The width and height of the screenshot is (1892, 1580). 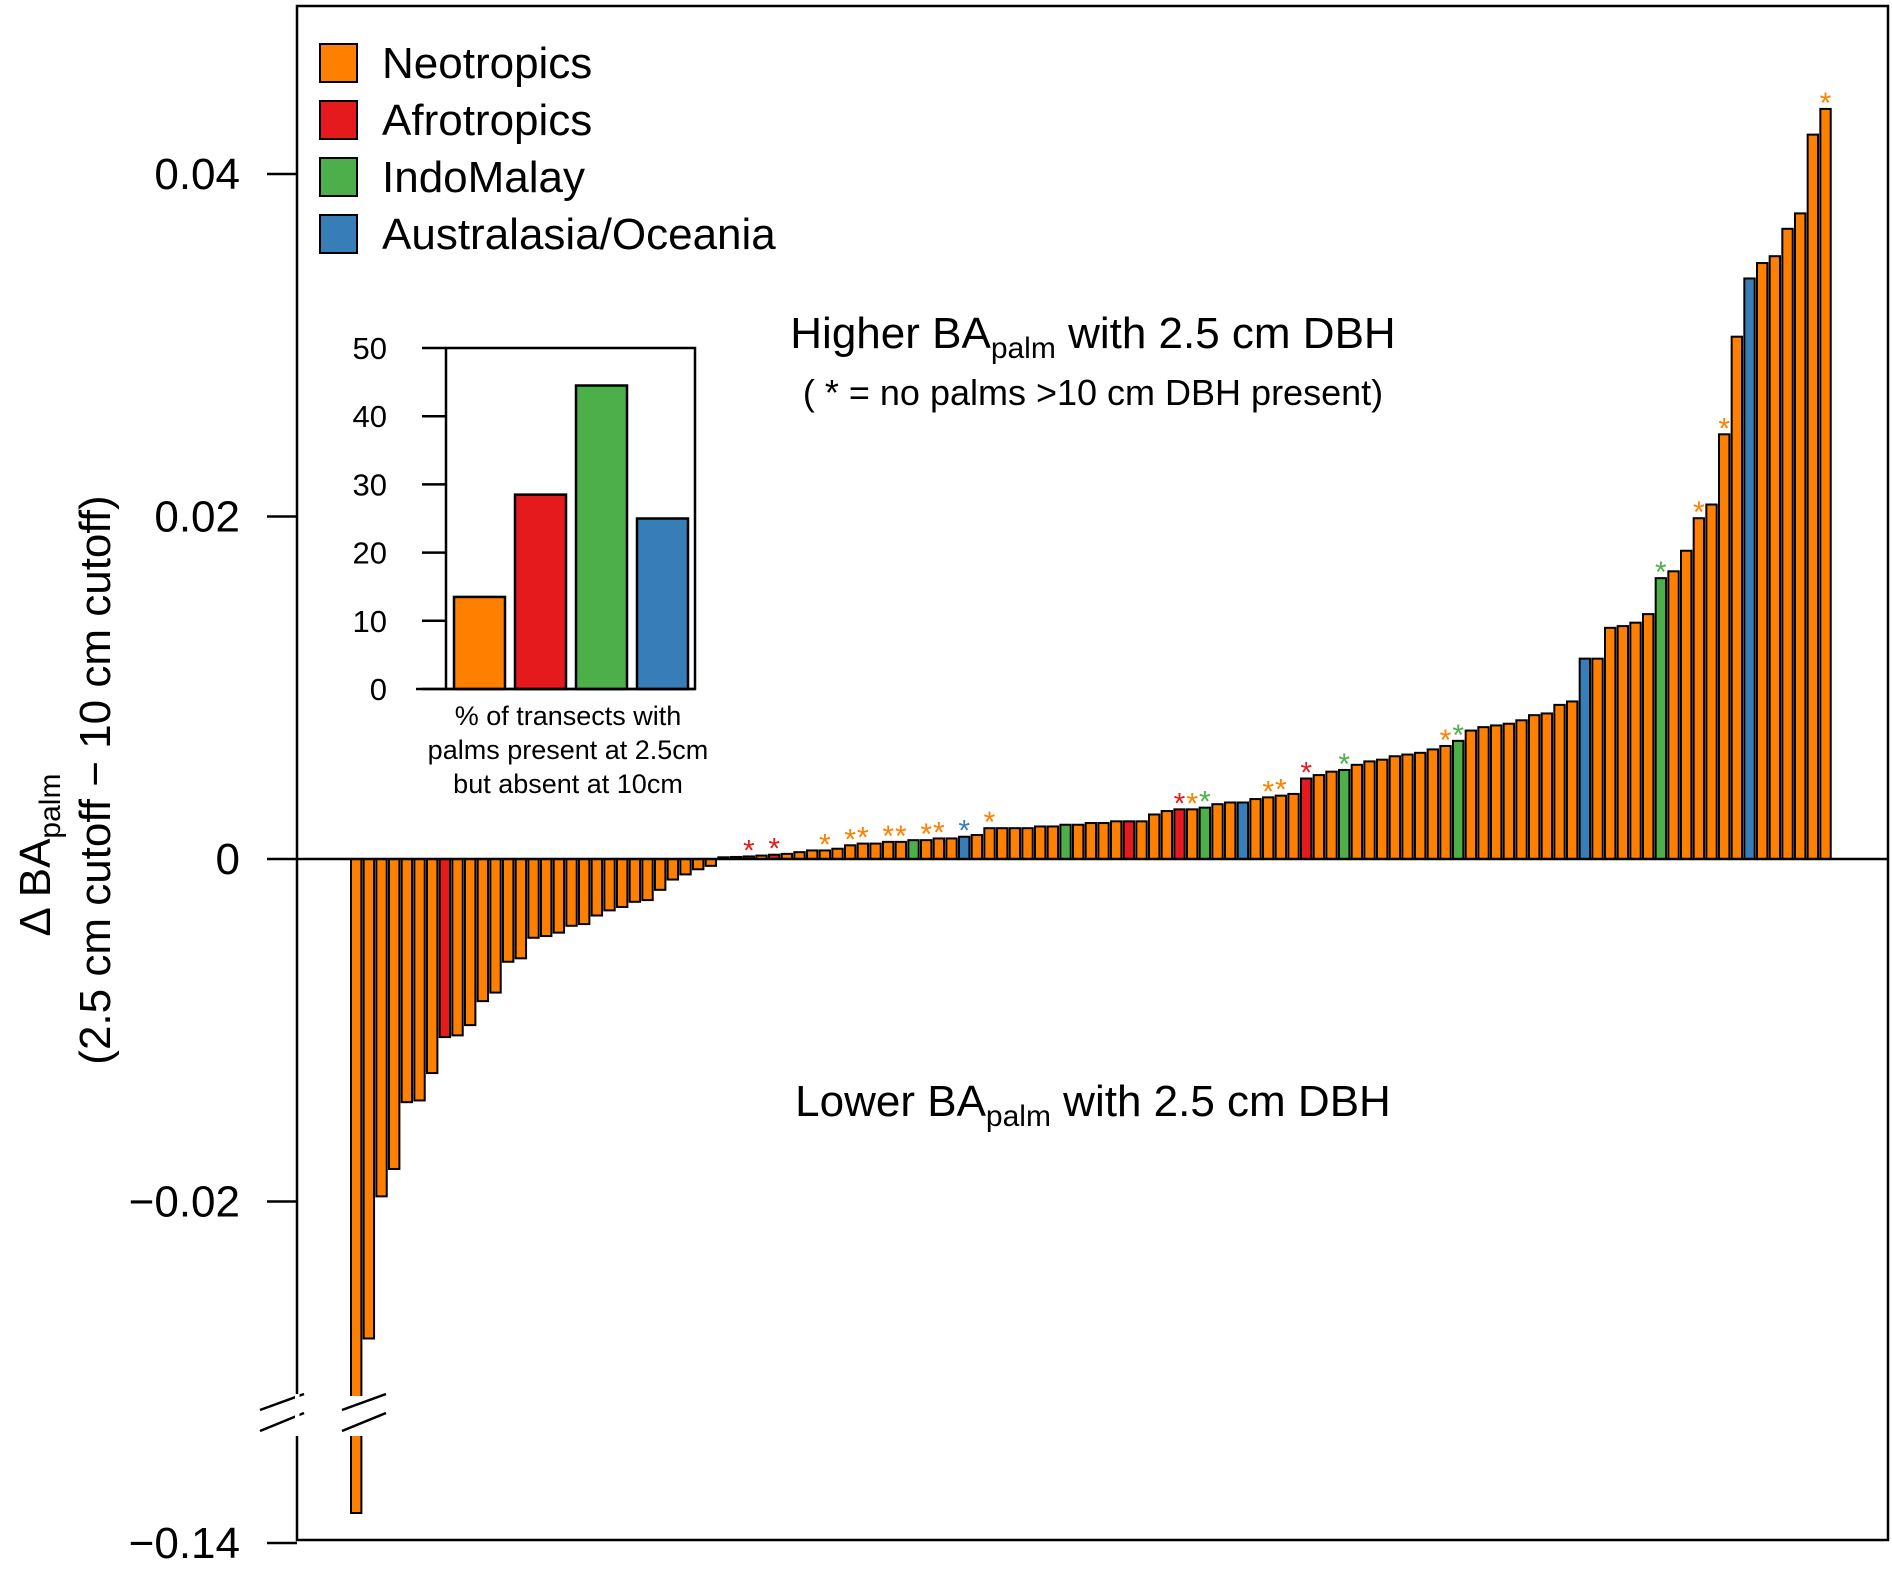 What do you see at coordinates (749, 850) in the screenshot?
I see `asterisk-marker-32: *` at bounding box center [749, 850].